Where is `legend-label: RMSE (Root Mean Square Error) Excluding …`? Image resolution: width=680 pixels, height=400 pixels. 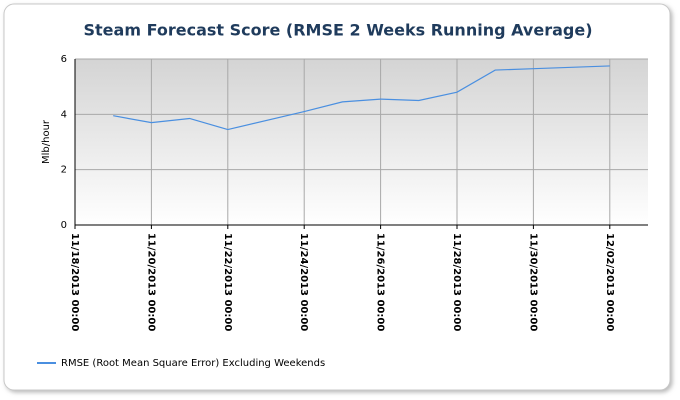
legend-label: RMSE (Root Mean Square Error) Excluding … is located at coordinates (193, 363).